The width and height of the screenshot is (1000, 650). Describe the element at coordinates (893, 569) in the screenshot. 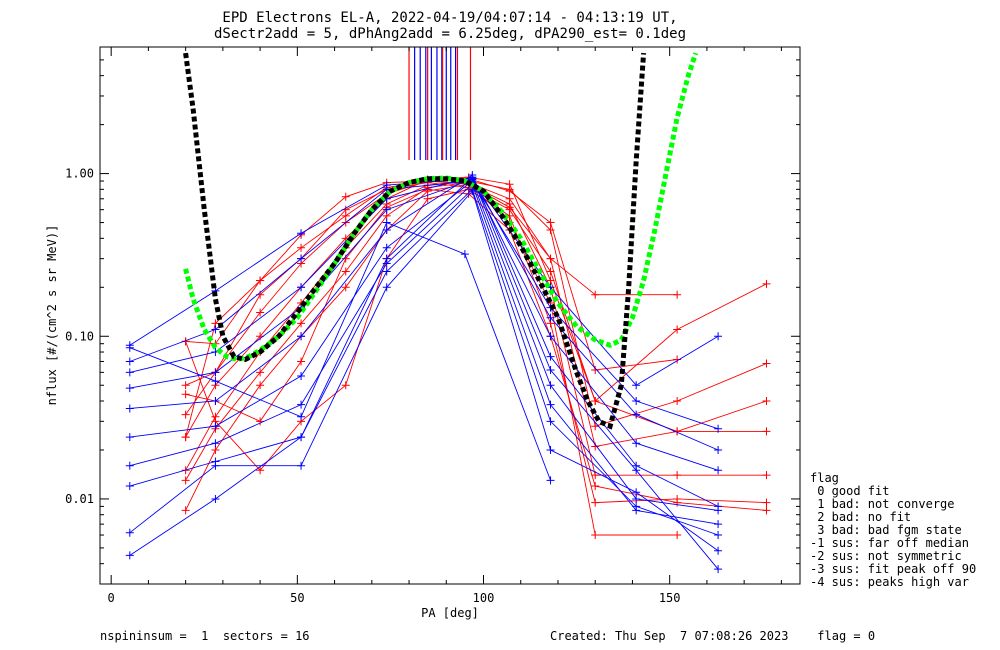

I see `legend-item: -3 sus: fit peak off 90` at that location.